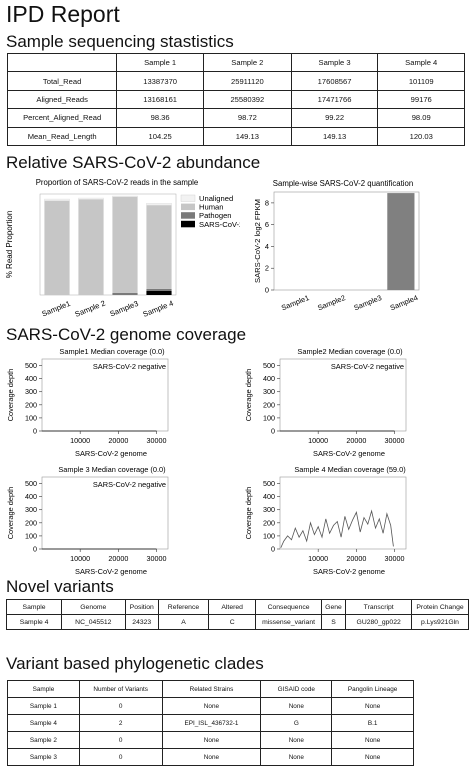 This screenshot has width=475, height=776. Describe the element at coordinates (267, 202) in the screenshot. I see `y-tick-label: 8` at that location.